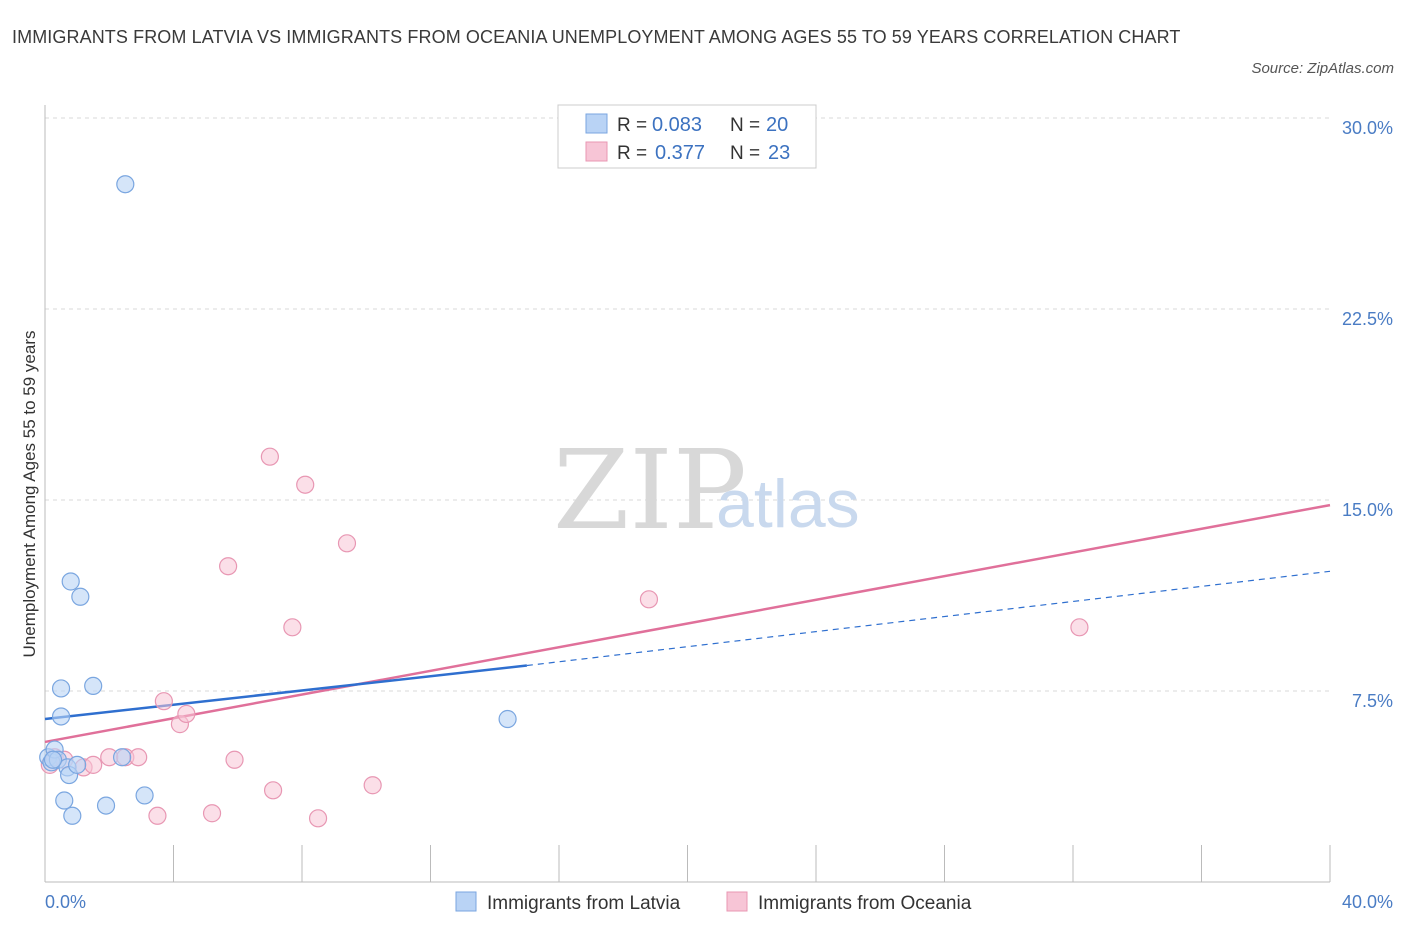  Describe the element at coordinates (777, 125) in the screenshot. I see `legend-n-value-latvia: 20` at that location.